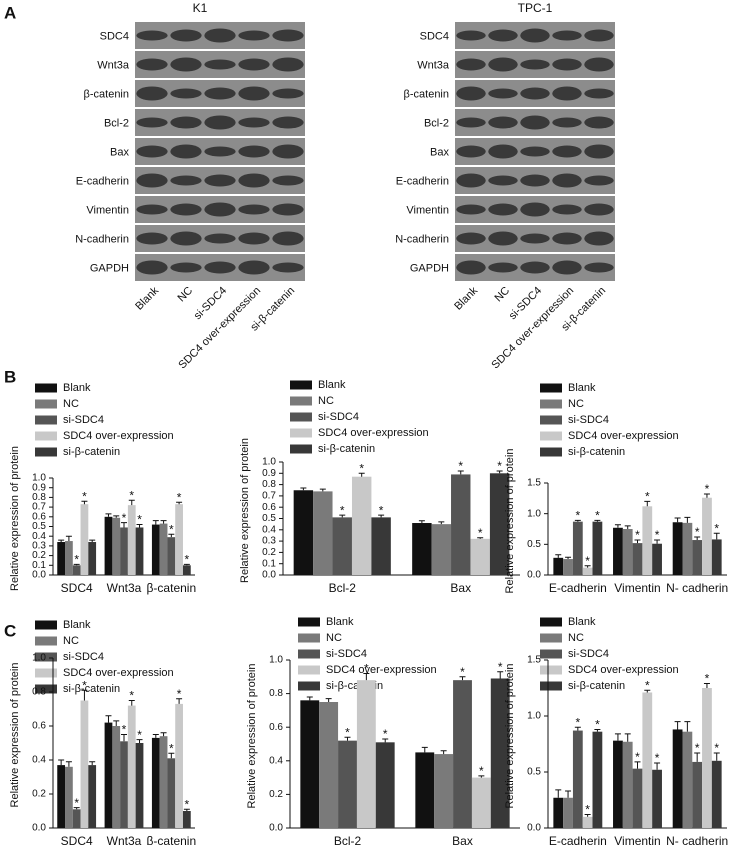 Image resolution: width=737 pixels, height=845 pixels. Describe the element at coordinates (113, 65) in the screenshot. I see `protein-label: Wnt3a` at that location.